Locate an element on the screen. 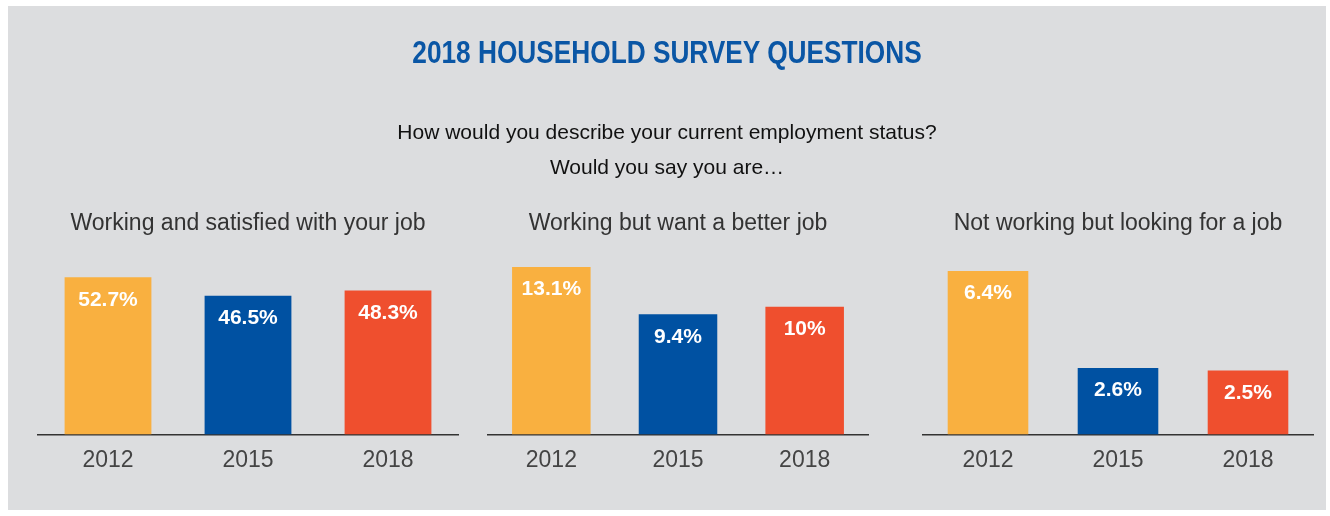 This screenshot has width=1330, height=516. data-label: 2.5% is located at coordinates (1248, 391).